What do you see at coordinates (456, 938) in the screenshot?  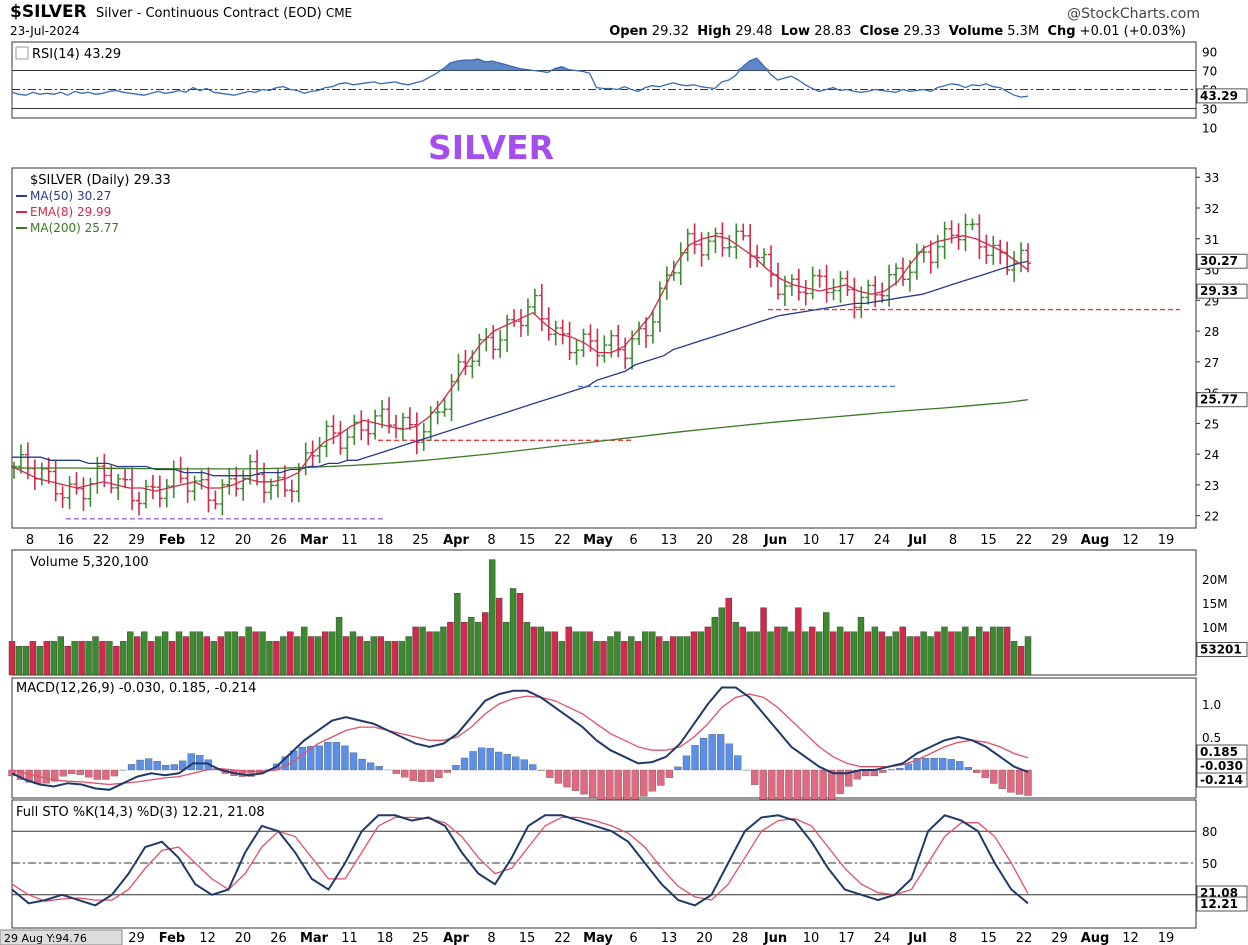 I see `sto-date-tick-12: Apr` at bounding box center [456, 938].